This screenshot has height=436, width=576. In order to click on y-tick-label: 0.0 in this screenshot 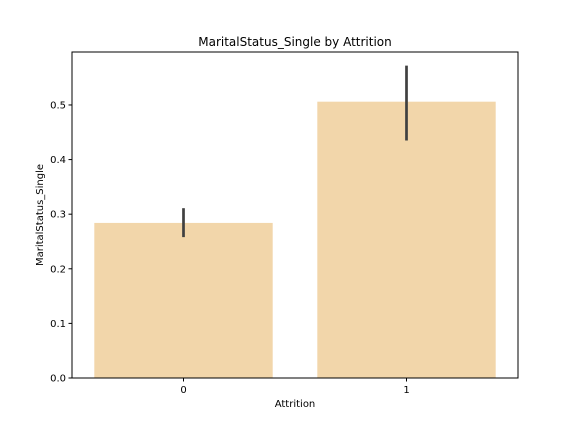, I will do `click(58, 379)`.